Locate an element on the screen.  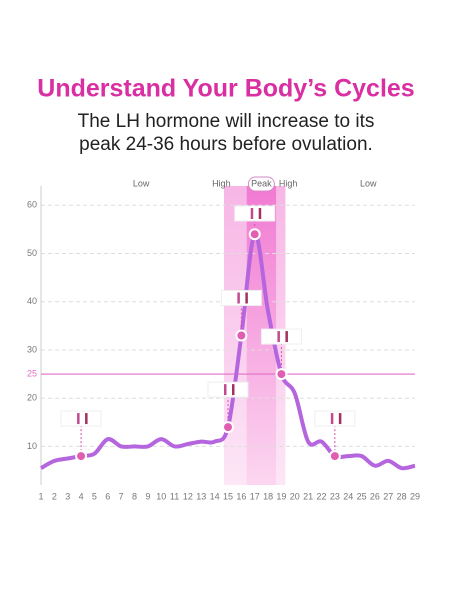
x-tick-label: 4 is located at coordinates (81, 496).